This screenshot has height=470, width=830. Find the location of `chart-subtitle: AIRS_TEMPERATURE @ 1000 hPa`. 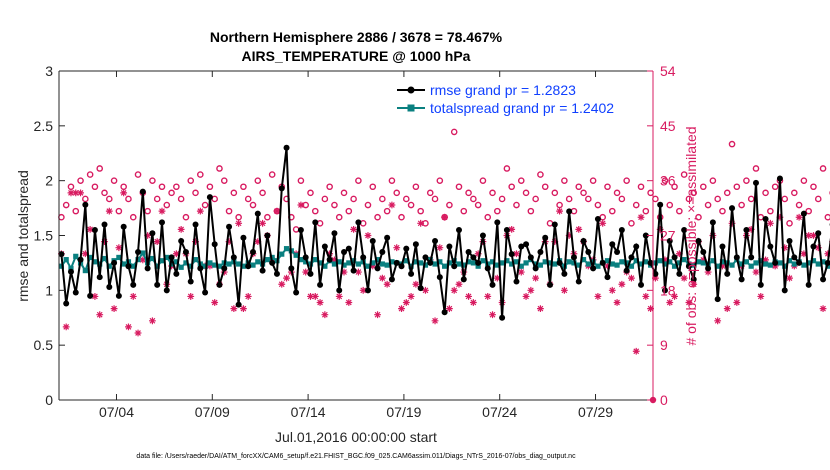

chart-subtitle: AIRS_TEMPERATURE @ 1000 hPa is located at coordinates (356, 56).